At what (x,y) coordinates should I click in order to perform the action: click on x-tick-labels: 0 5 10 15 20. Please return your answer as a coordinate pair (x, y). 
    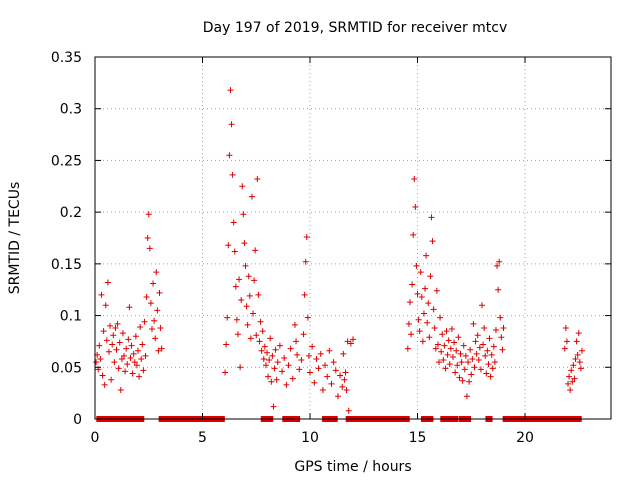
    Looking at the image, I should click on (312, 438).